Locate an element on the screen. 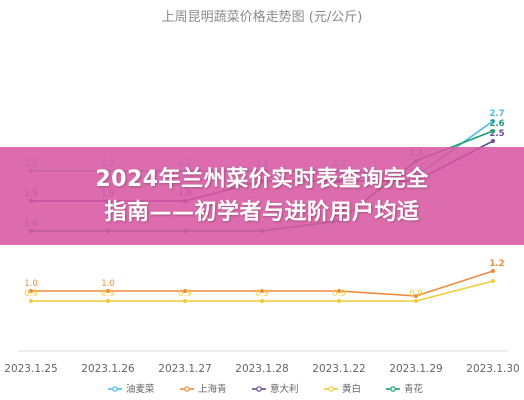 Image resolution: width=524 pixels, height=400 pixels. x-tick-label: 2023.1.29 is located at coordinates (415, 369).